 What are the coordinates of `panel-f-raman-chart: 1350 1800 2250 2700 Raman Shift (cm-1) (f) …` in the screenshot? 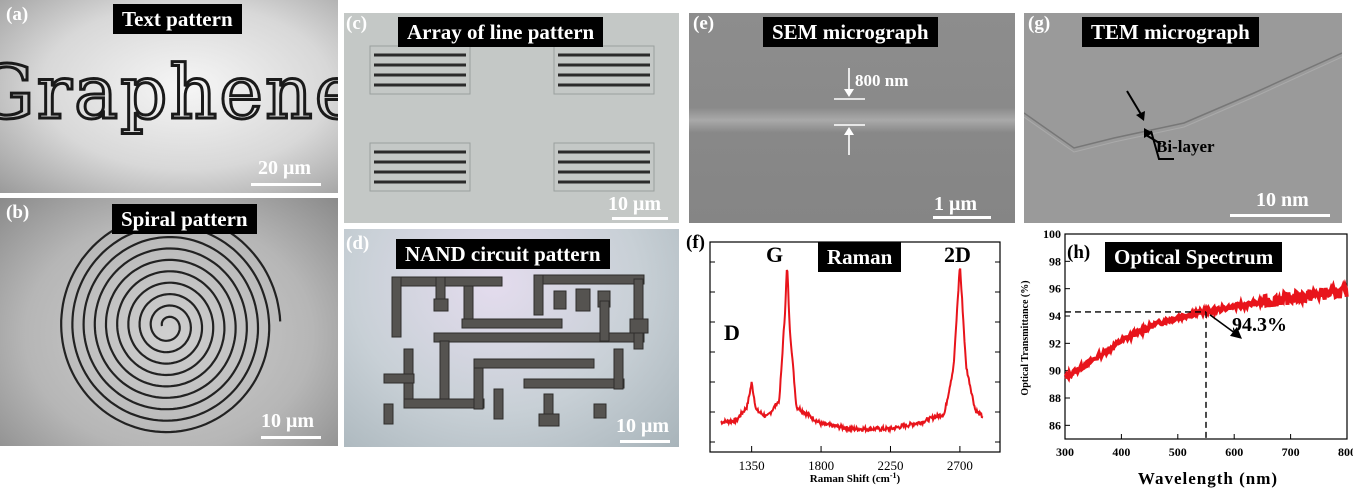 It's located at (847, 358).